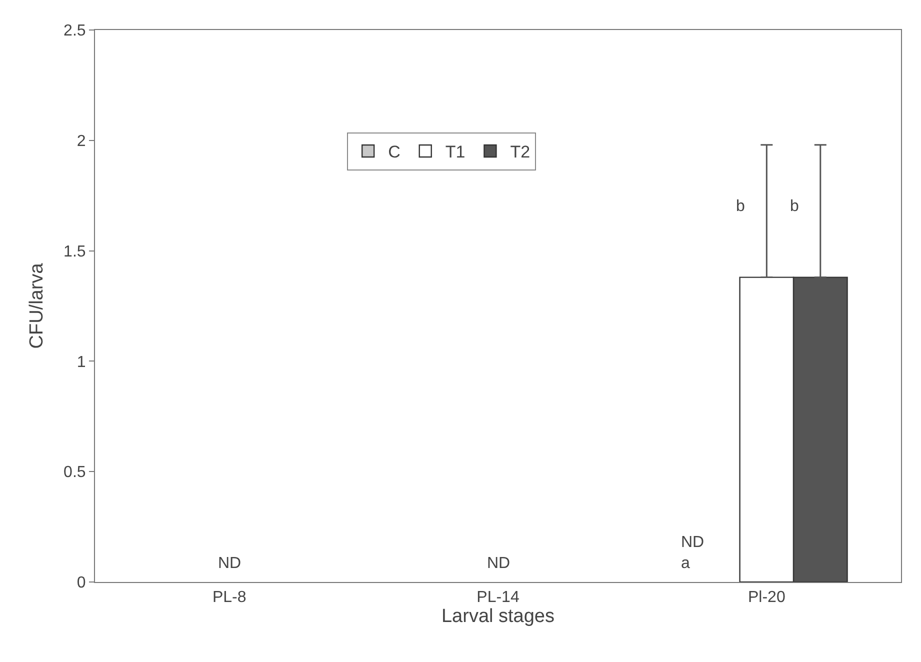 The image size is (921, 662). I want to click on y-tick-label: 0.5, so click(75, 473).